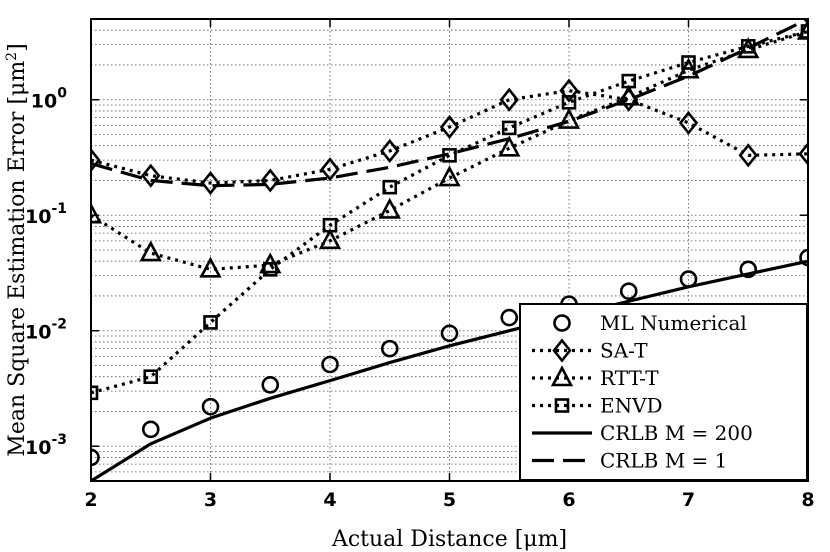 This screenshot has height=552, width=830. I want to click on legend-entry: CRLB M = 1, so click(629, 461).